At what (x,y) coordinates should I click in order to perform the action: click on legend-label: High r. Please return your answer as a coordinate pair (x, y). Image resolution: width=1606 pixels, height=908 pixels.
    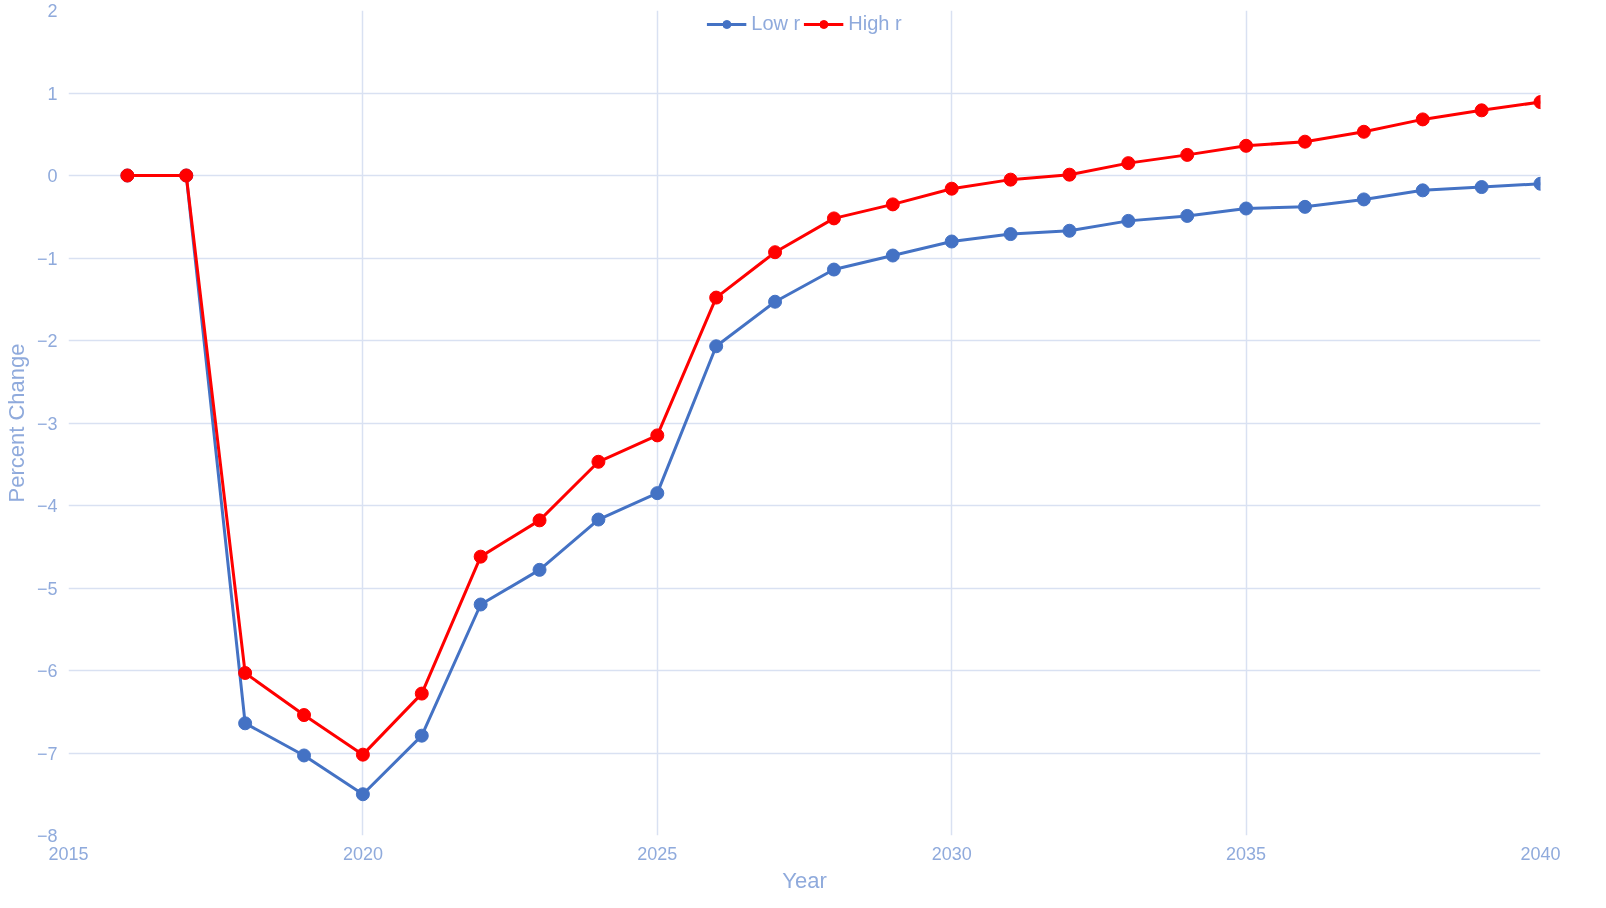
    Looking at the image, I should click on (875, 23).